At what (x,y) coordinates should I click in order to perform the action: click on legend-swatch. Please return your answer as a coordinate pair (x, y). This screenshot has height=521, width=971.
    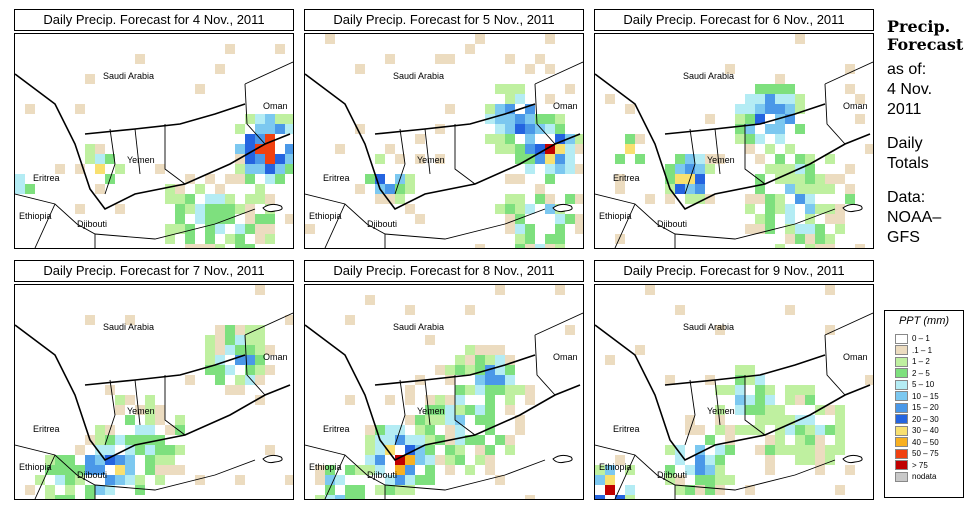
    Looking at the image, I should click on (901, 419).